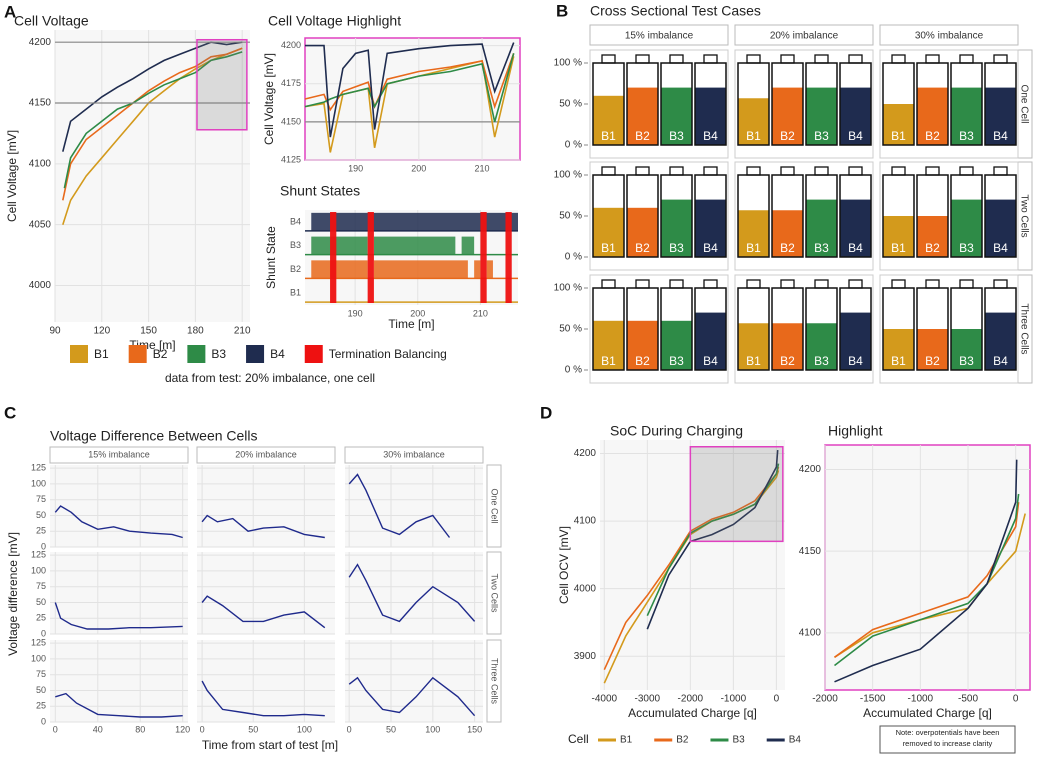 The width and height of the screenshot is (1038, 757). I want to click on y-tick-label: 100, so click(38, 658).